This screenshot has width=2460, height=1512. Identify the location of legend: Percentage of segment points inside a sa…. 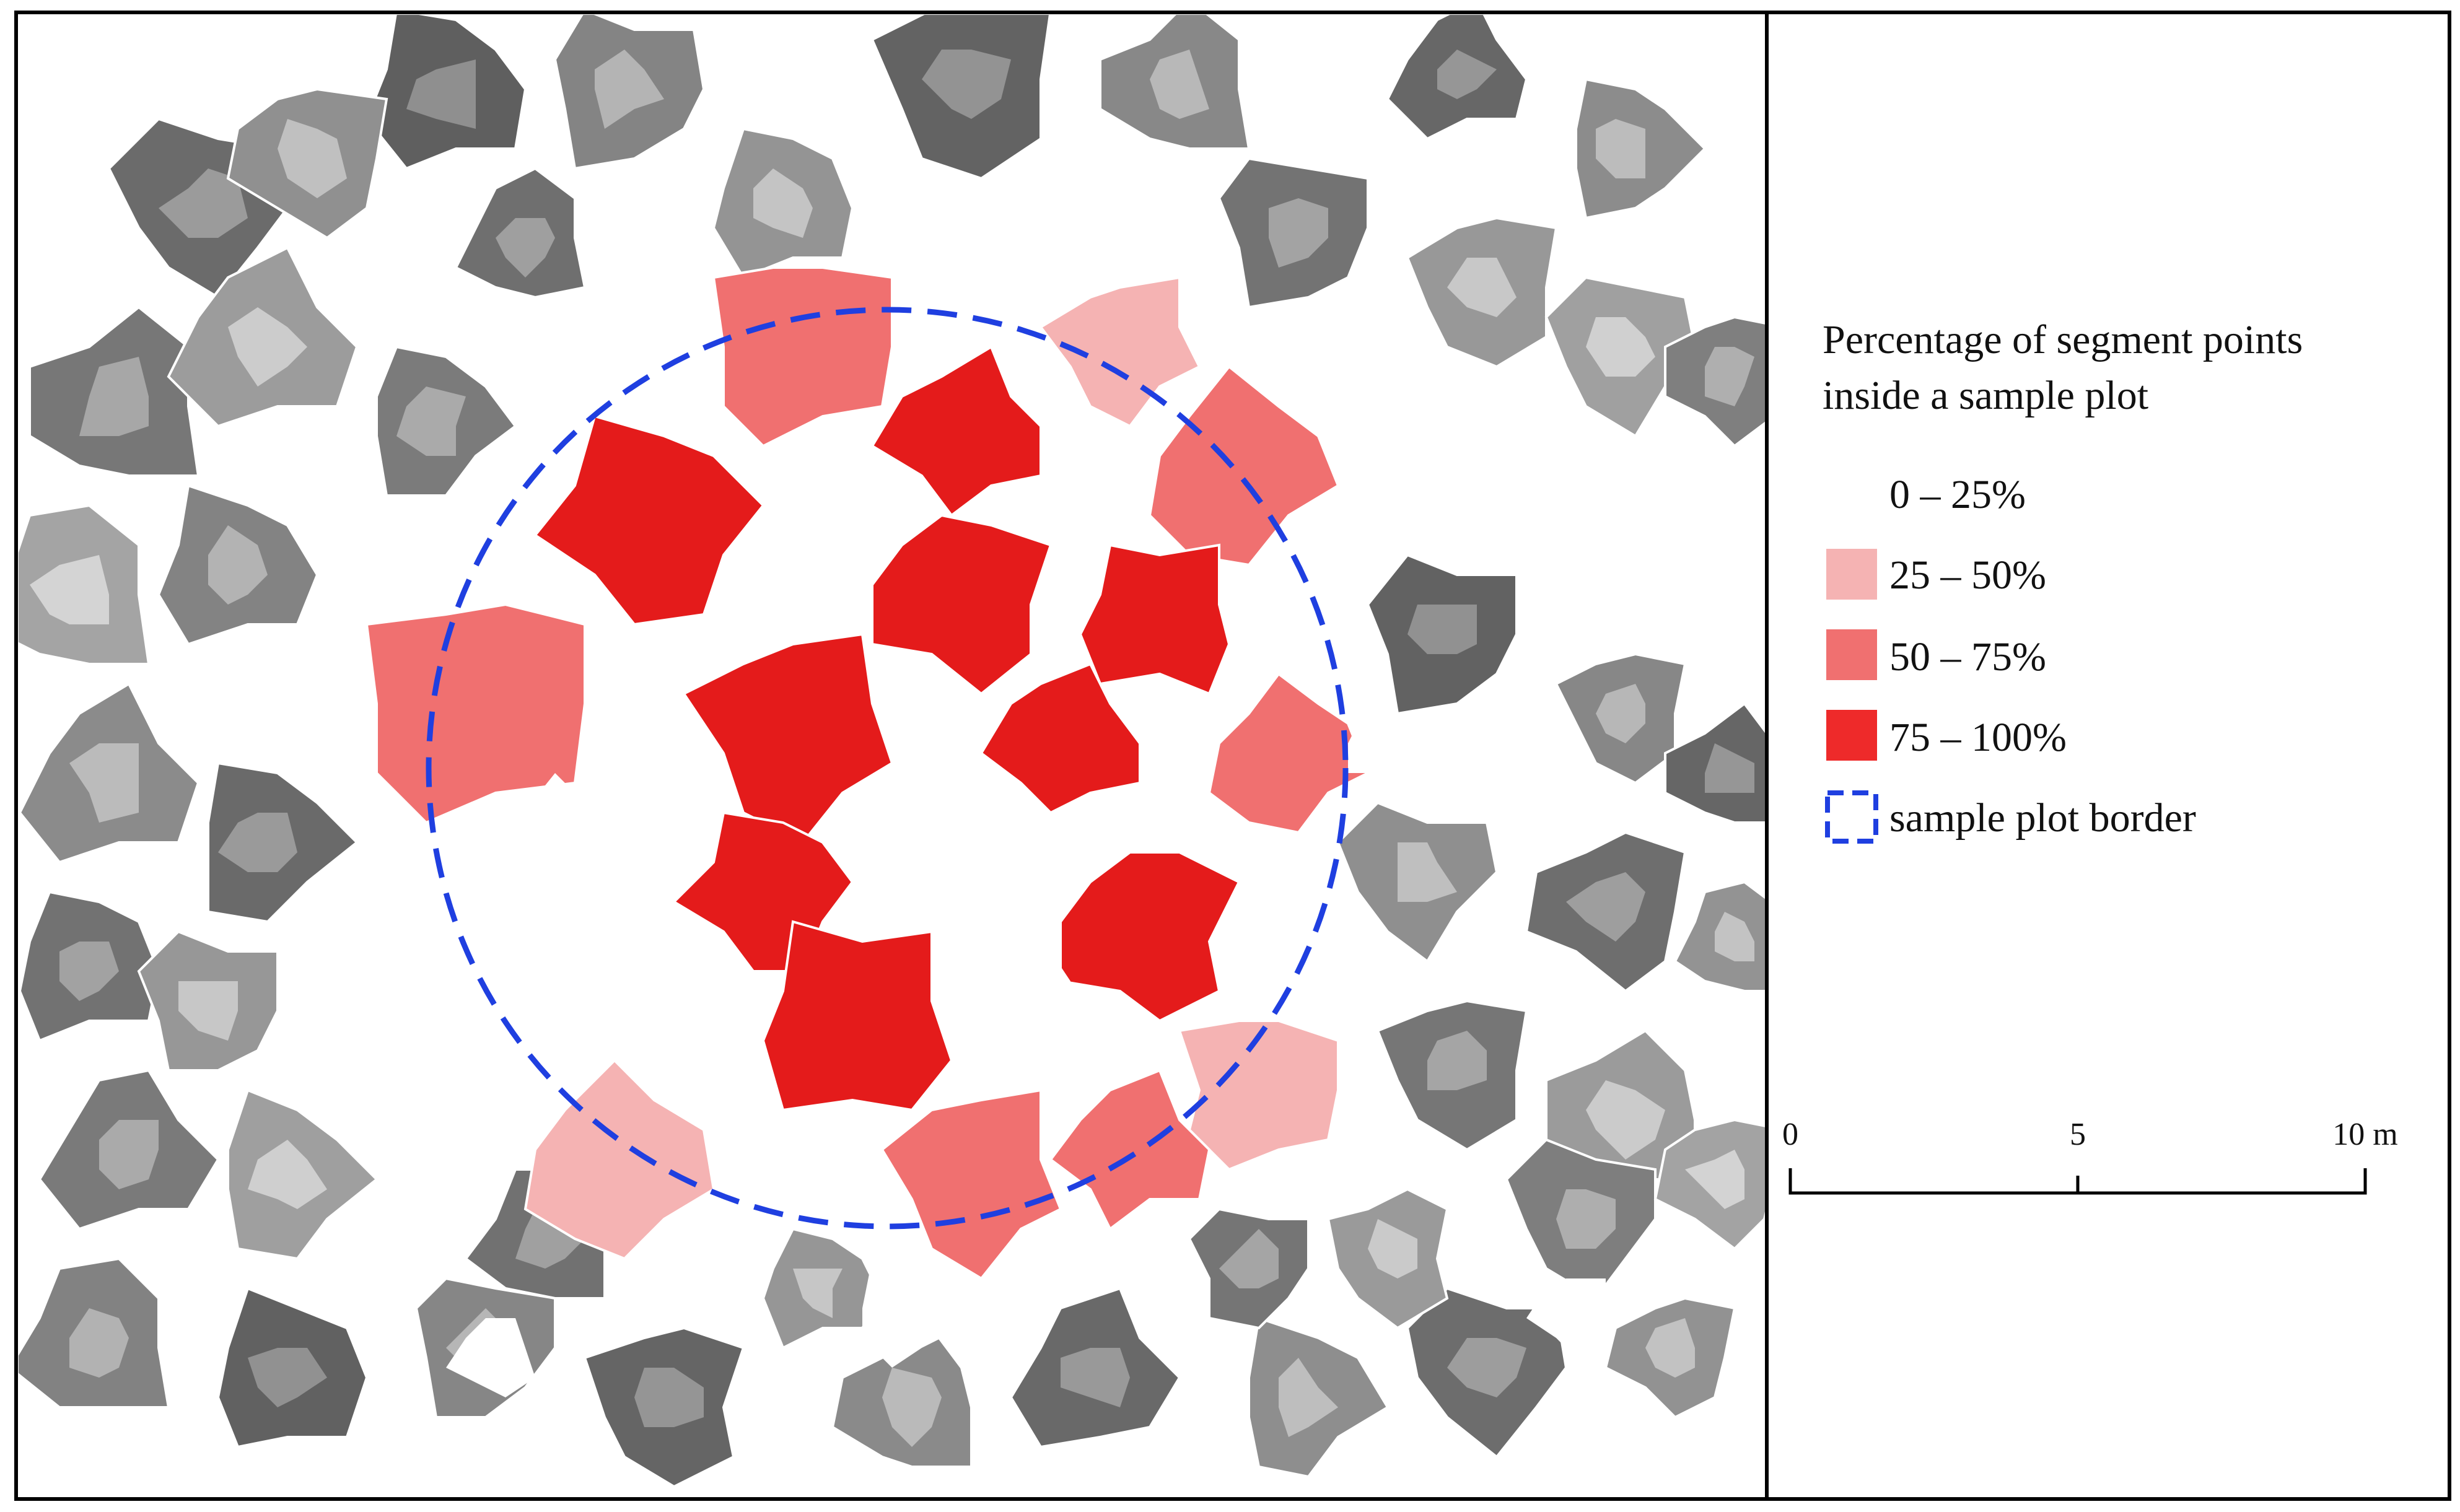
(2063, 580).